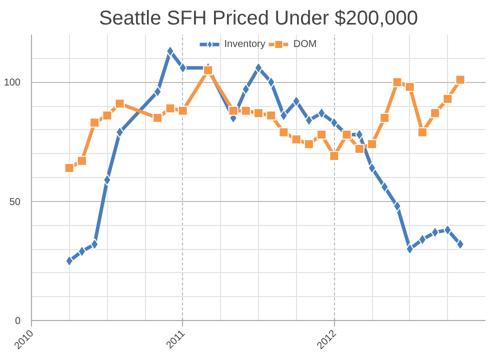 This screenshot has width=500, height=363. Describe the element at coordinates (245, 44) in the screenshot. I see `legend-label: Inventory` at that location.